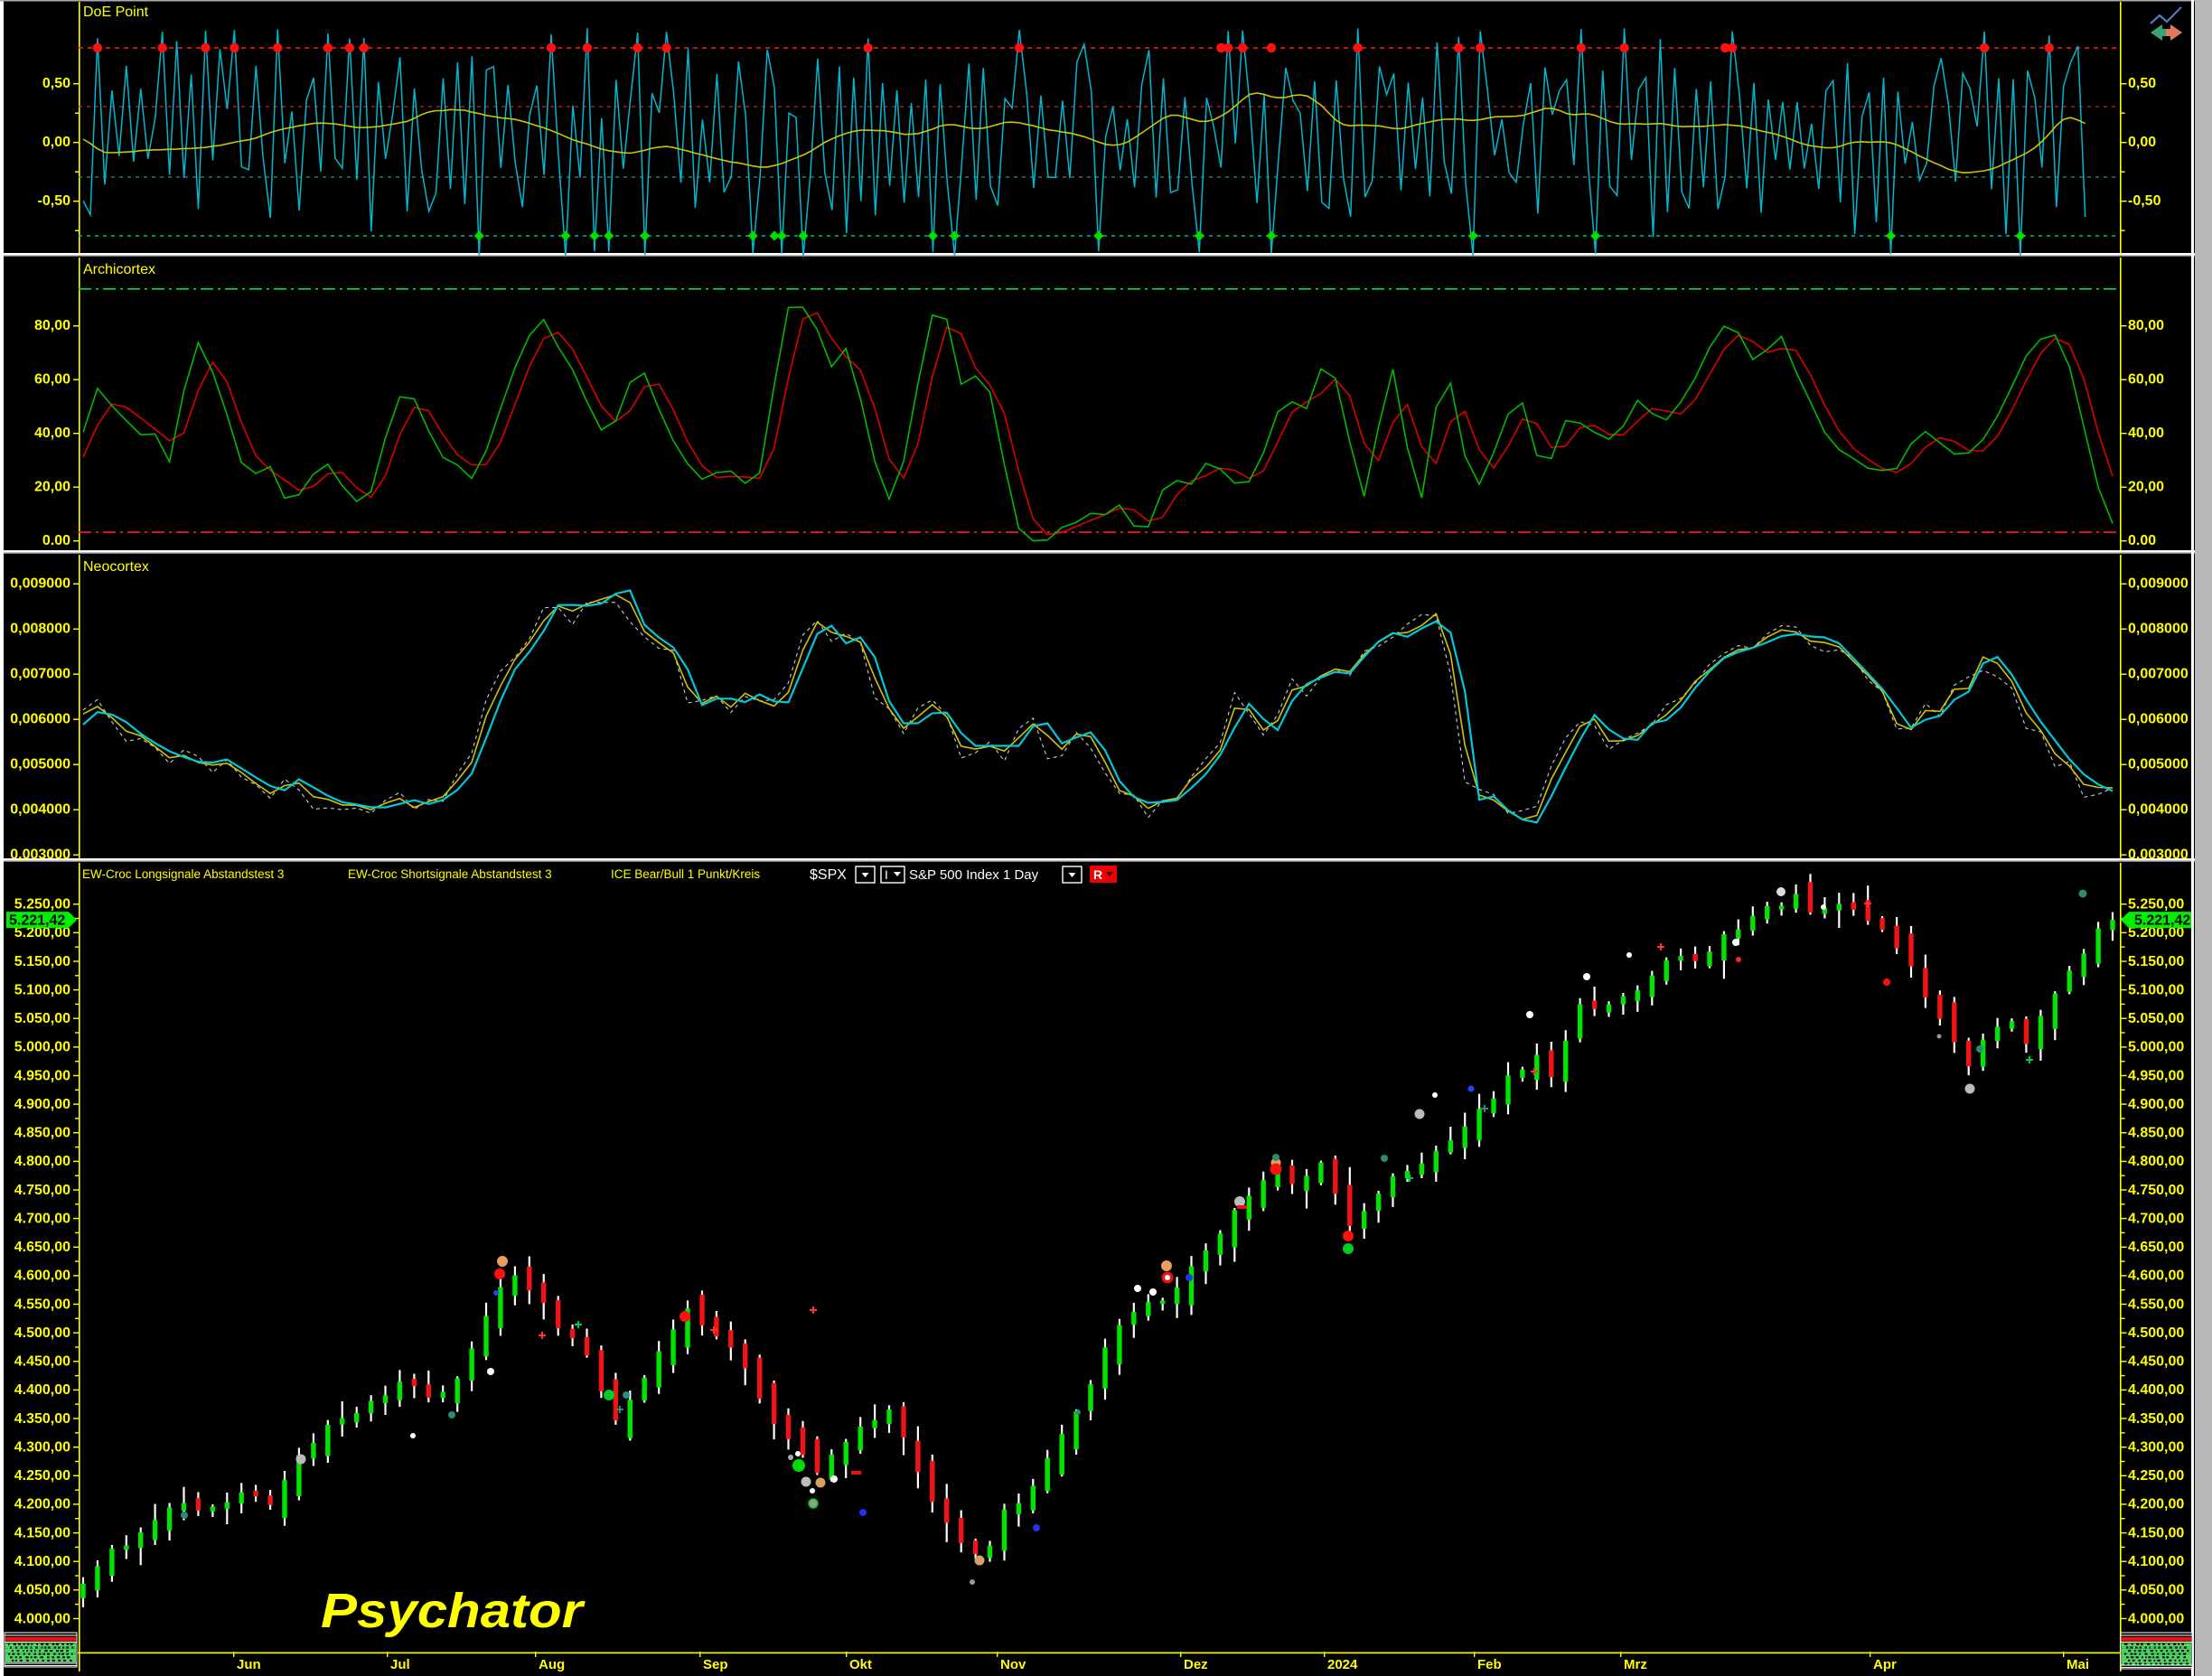 This screenshot has height=1676, width=2212. What do you see at coordinates (249, 1664) in the screenshot?
I see `svg-text: Jun` at bounding box center [249, 1664].